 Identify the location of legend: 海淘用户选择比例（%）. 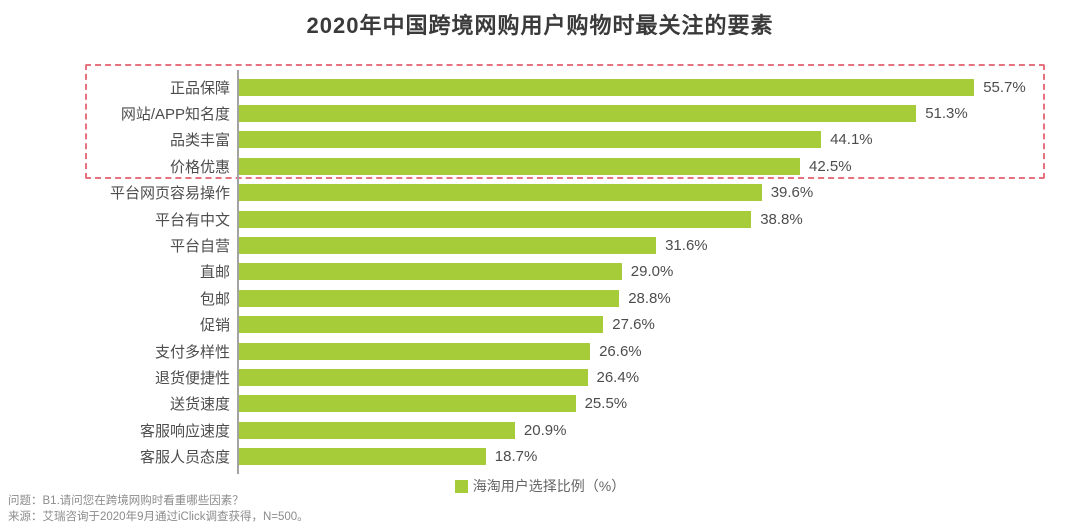
(540, 486).